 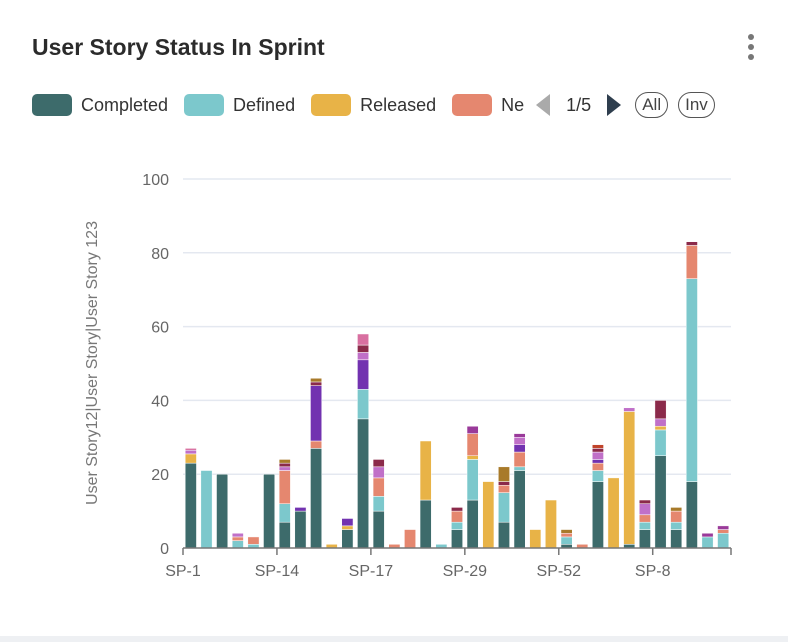 I want to click on x-tick-label: SP-14, so click(x=277, y=571).